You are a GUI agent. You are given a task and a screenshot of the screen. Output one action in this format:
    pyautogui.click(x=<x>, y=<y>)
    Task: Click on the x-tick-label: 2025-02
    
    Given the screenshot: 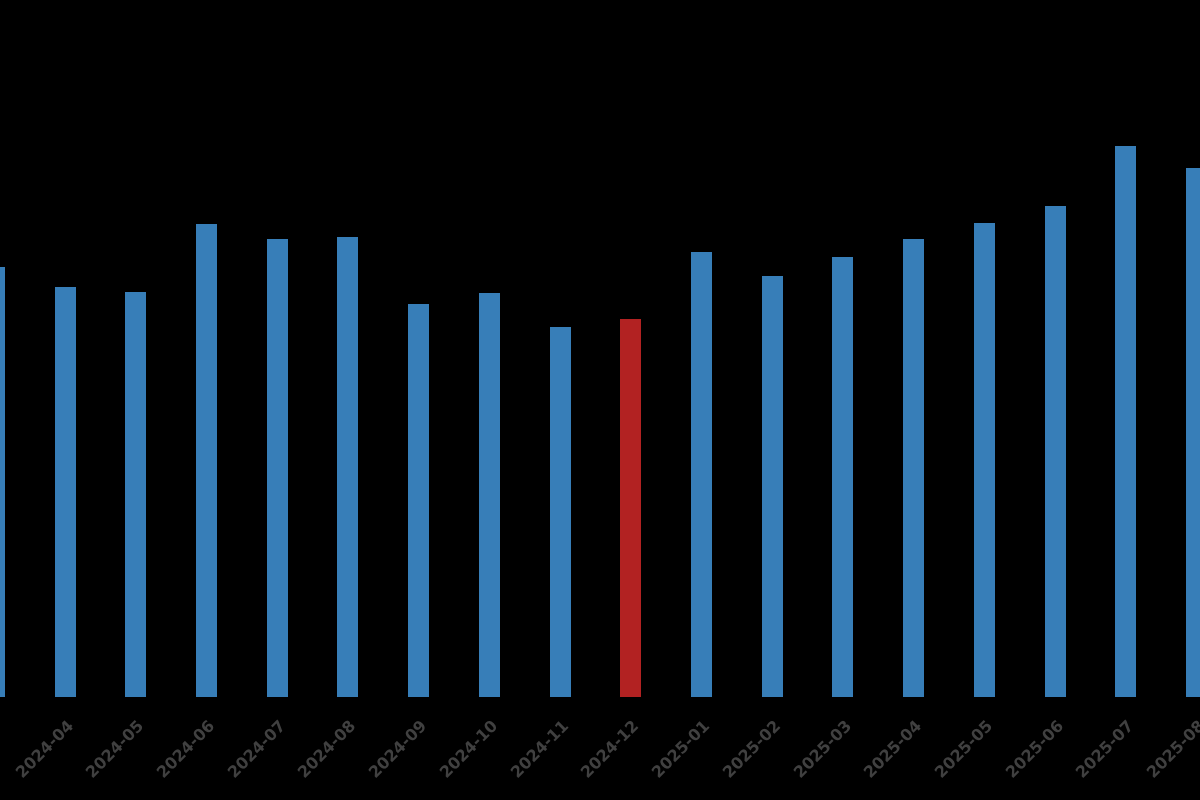 What is the action you would take?
    pyautogui.click(x=751, y=749)
    